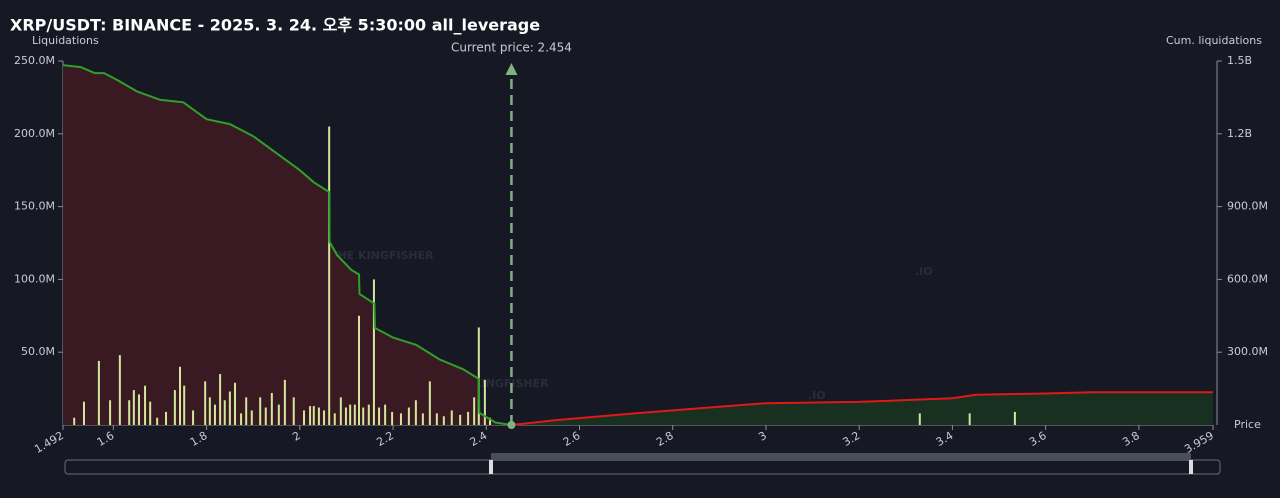 The height and width of the screenshot is (498, 1280). I want to click on x-tick-label: 2.8, so click(665, 439).